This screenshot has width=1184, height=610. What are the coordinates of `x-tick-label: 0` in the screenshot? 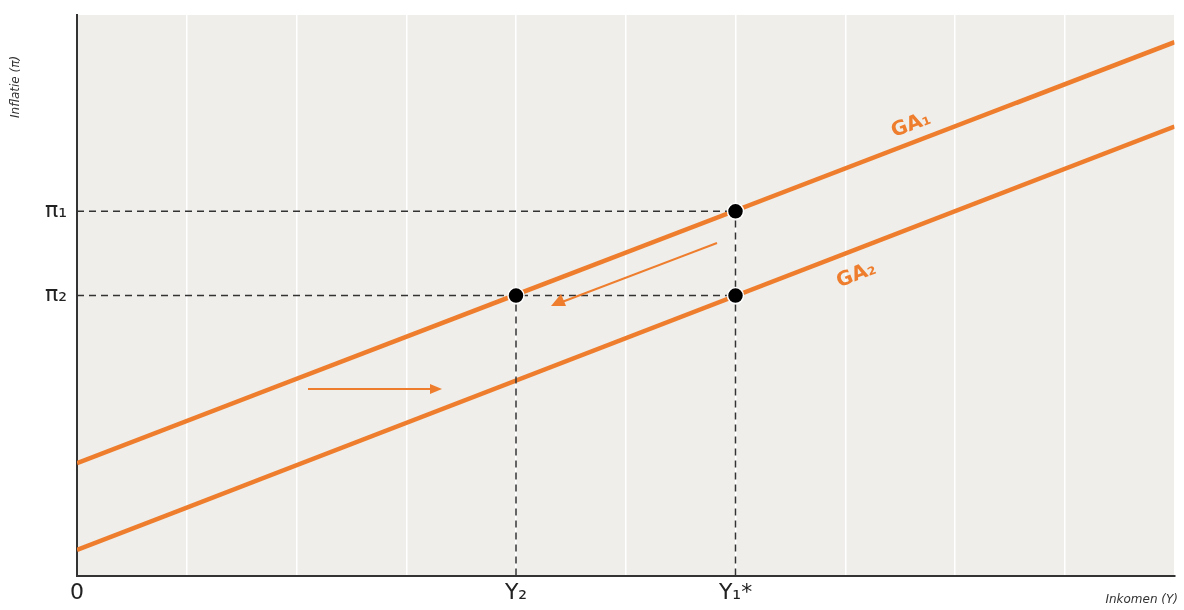 It's located at (77, 591).